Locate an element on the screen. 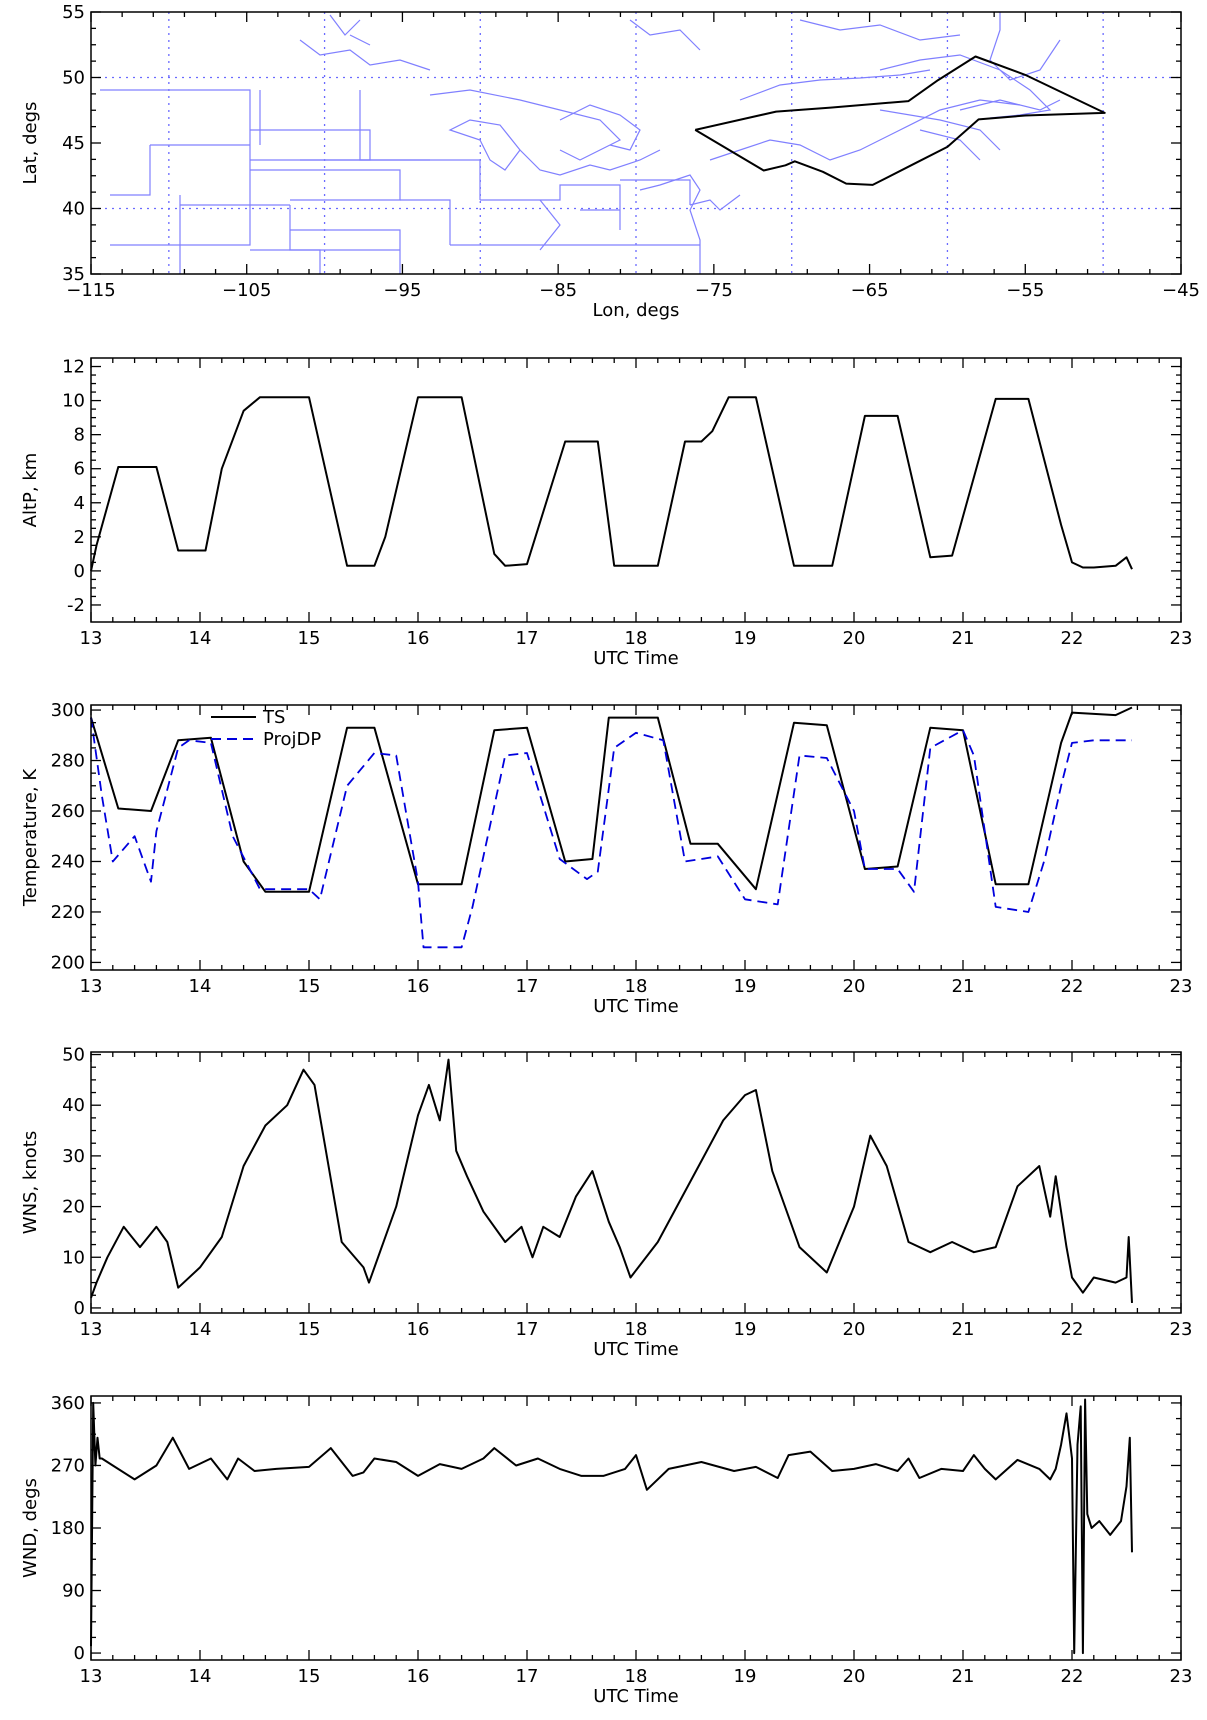 The image size is (1207, 1720). series-line-wns is located at coordinates (611, 1180).